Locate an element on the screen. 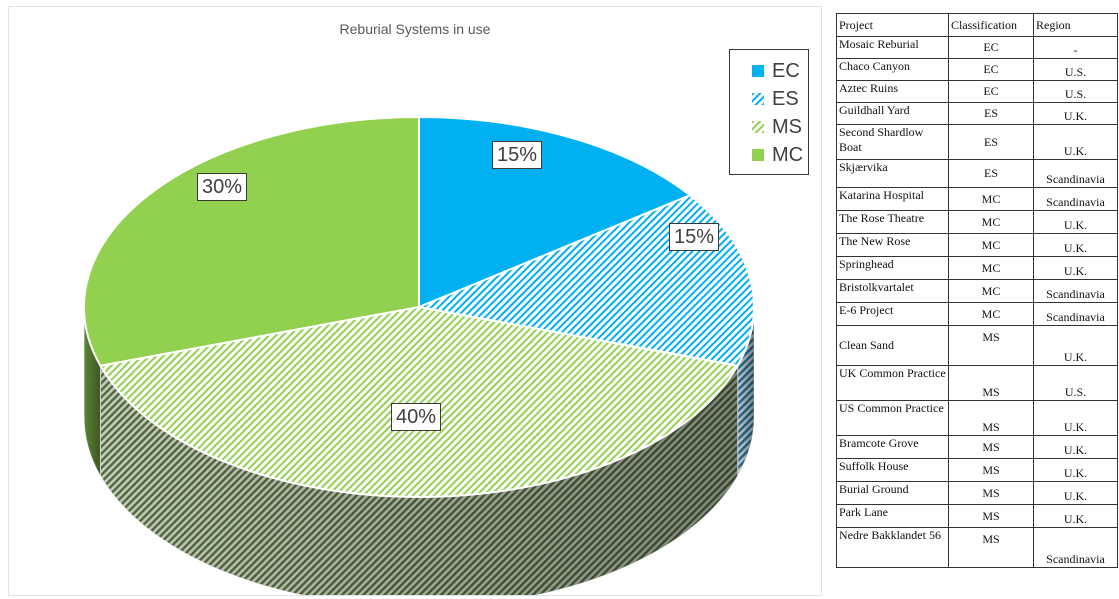 The height and width of the screenshot is (599, 1119). data-label-es: 15% is located at coordinates (694, 237).